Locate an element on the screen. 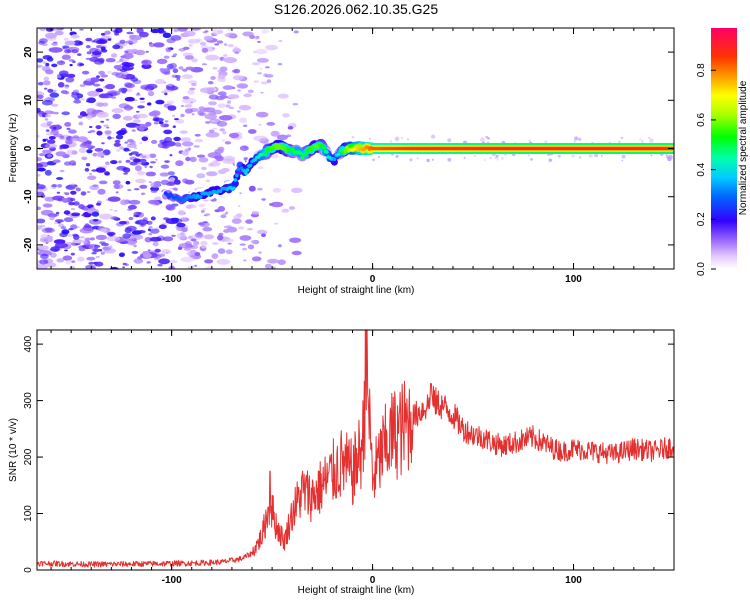 This screenshot has width=750, height=600. y-tick-label: 100 is located at coordinates (28, 513).